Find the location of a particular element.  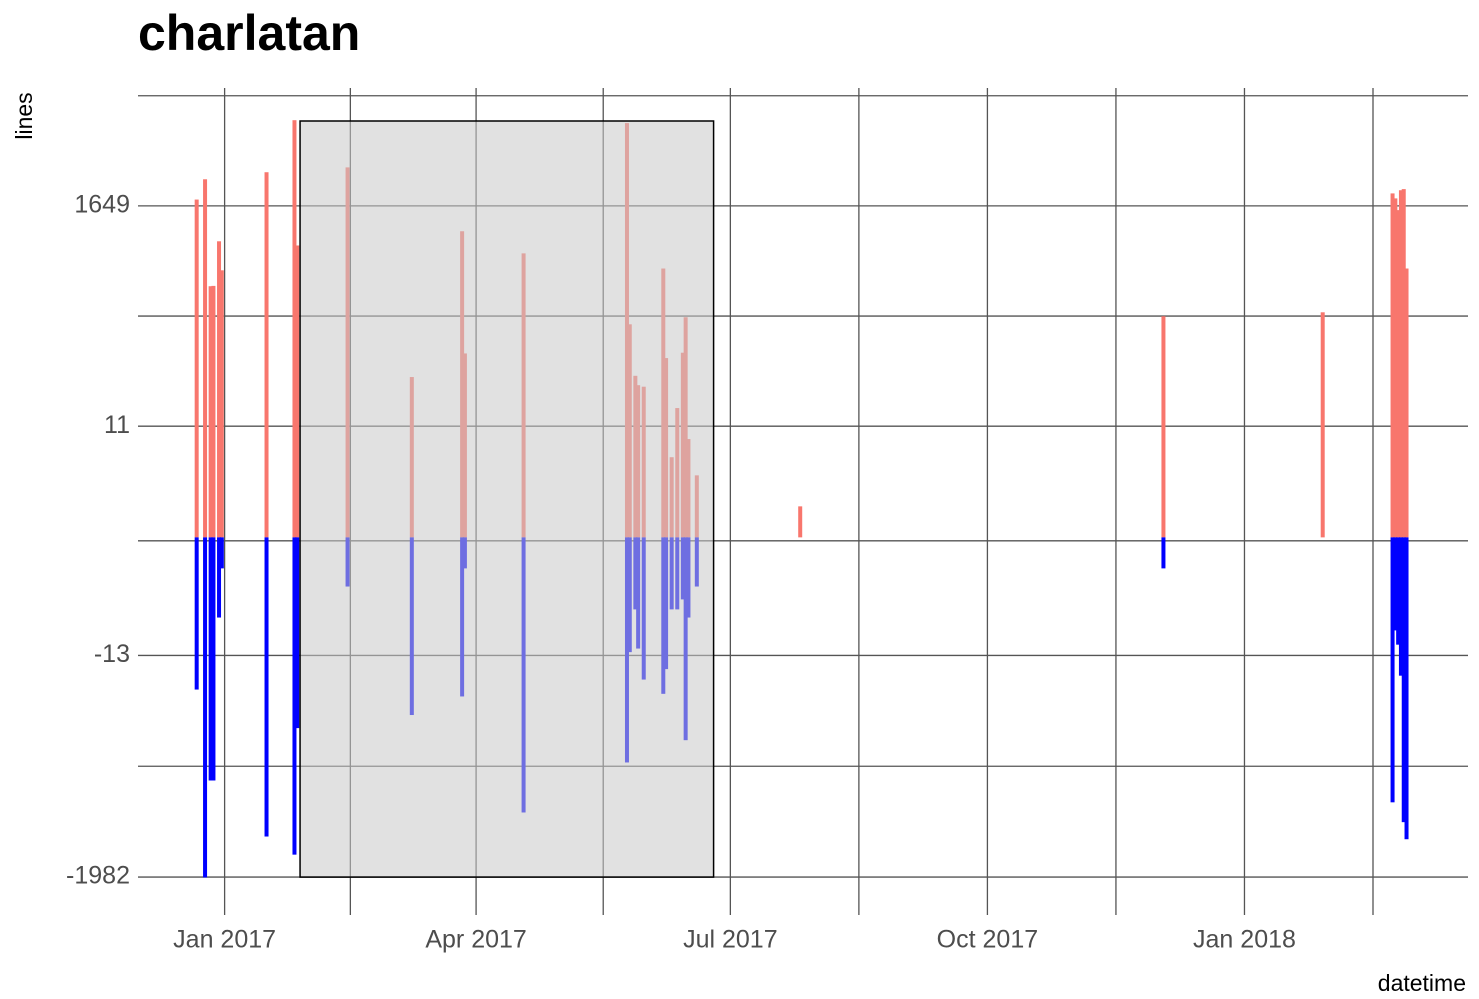

x-axis-title: datetime is located at coordinates (1422, 983).